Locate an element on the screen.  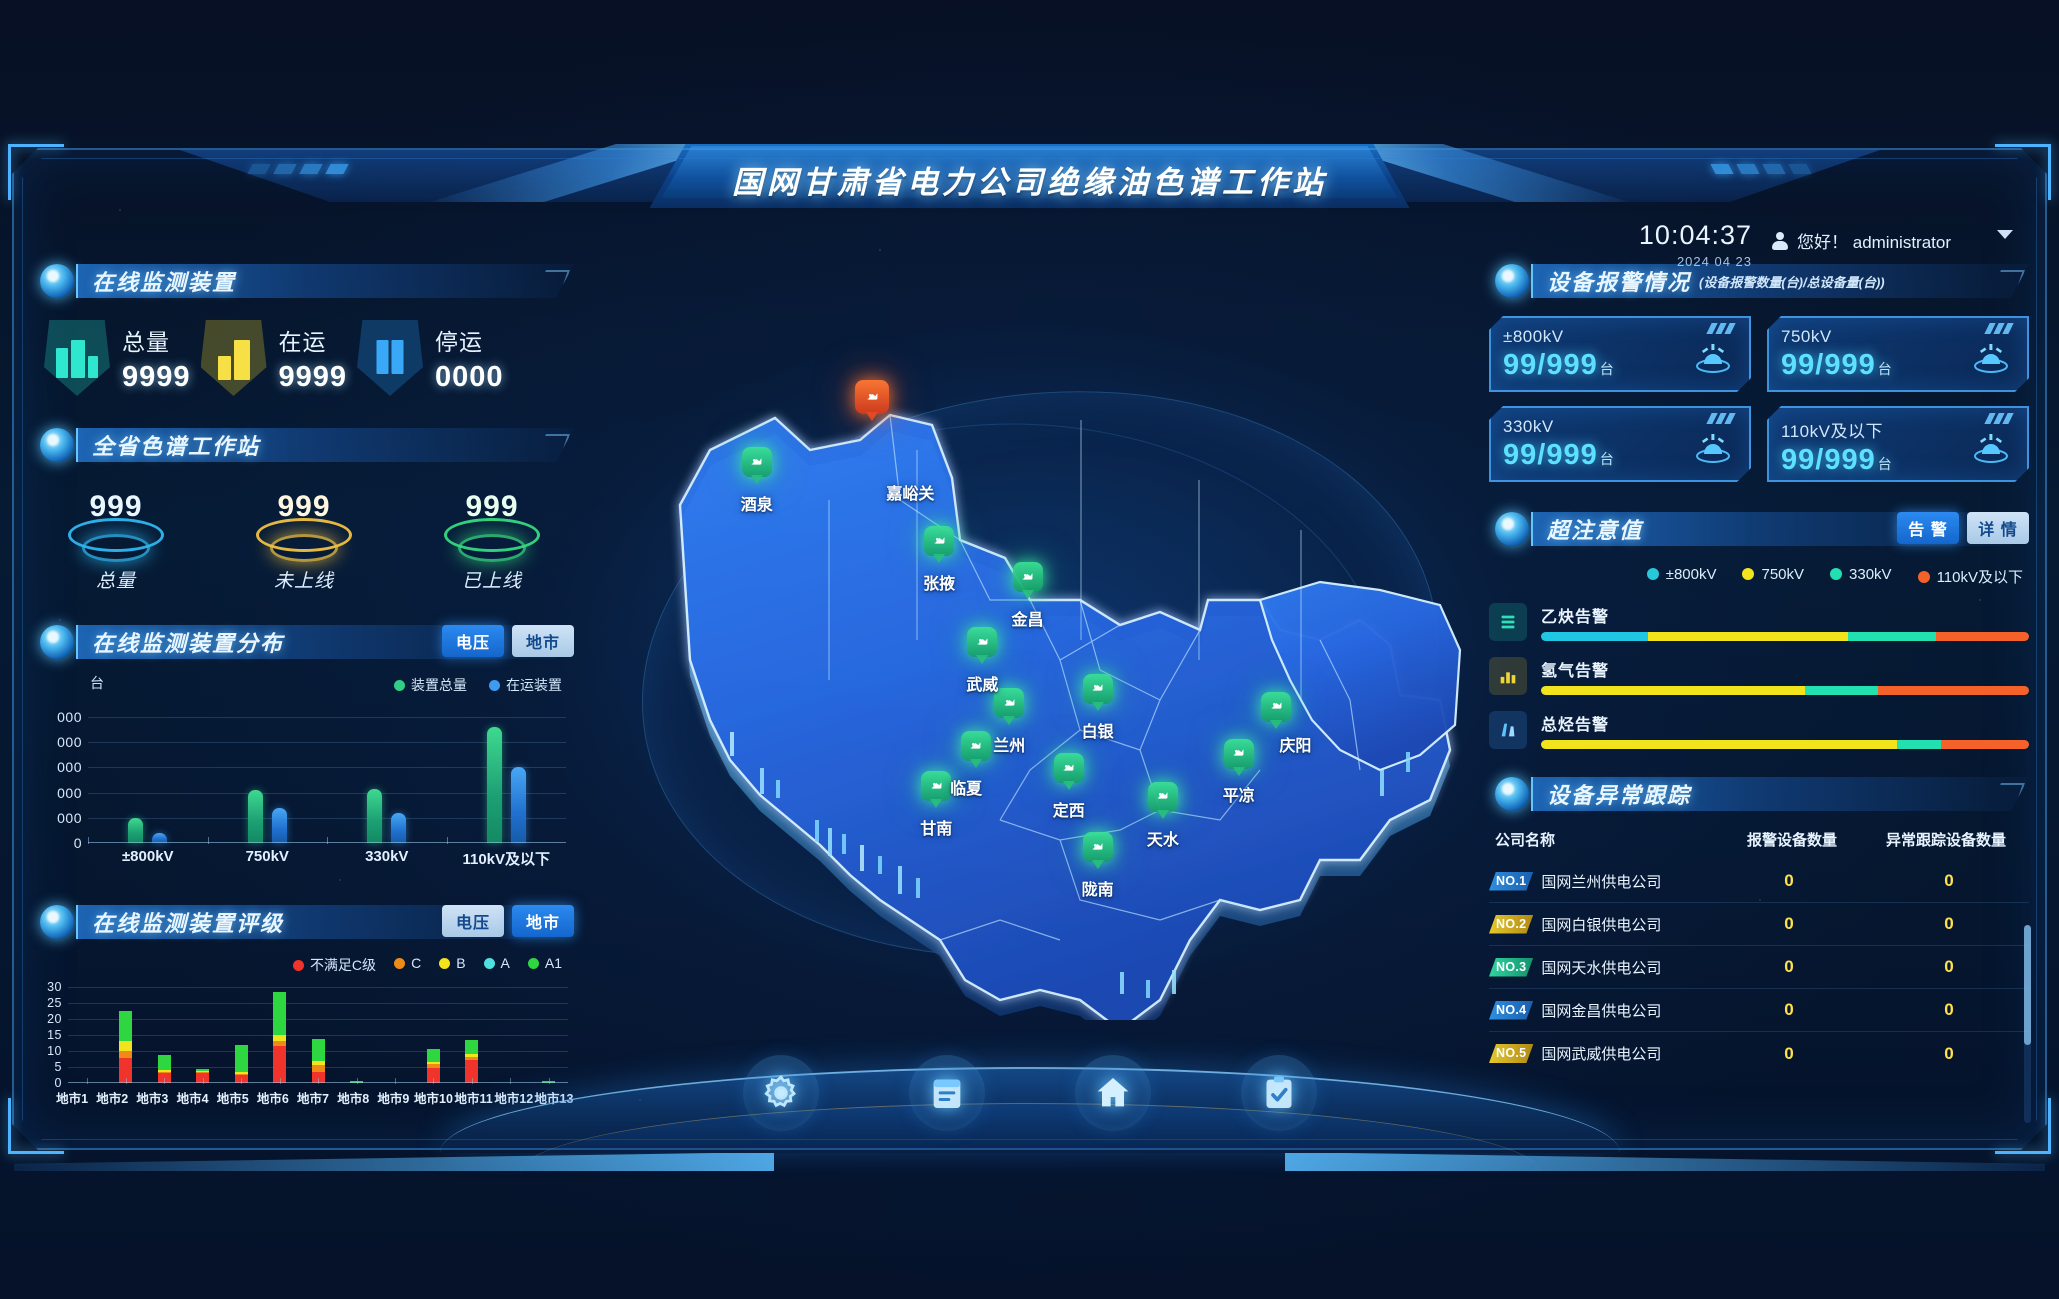
bottom-nav is located at coordinates (1029, 1093).